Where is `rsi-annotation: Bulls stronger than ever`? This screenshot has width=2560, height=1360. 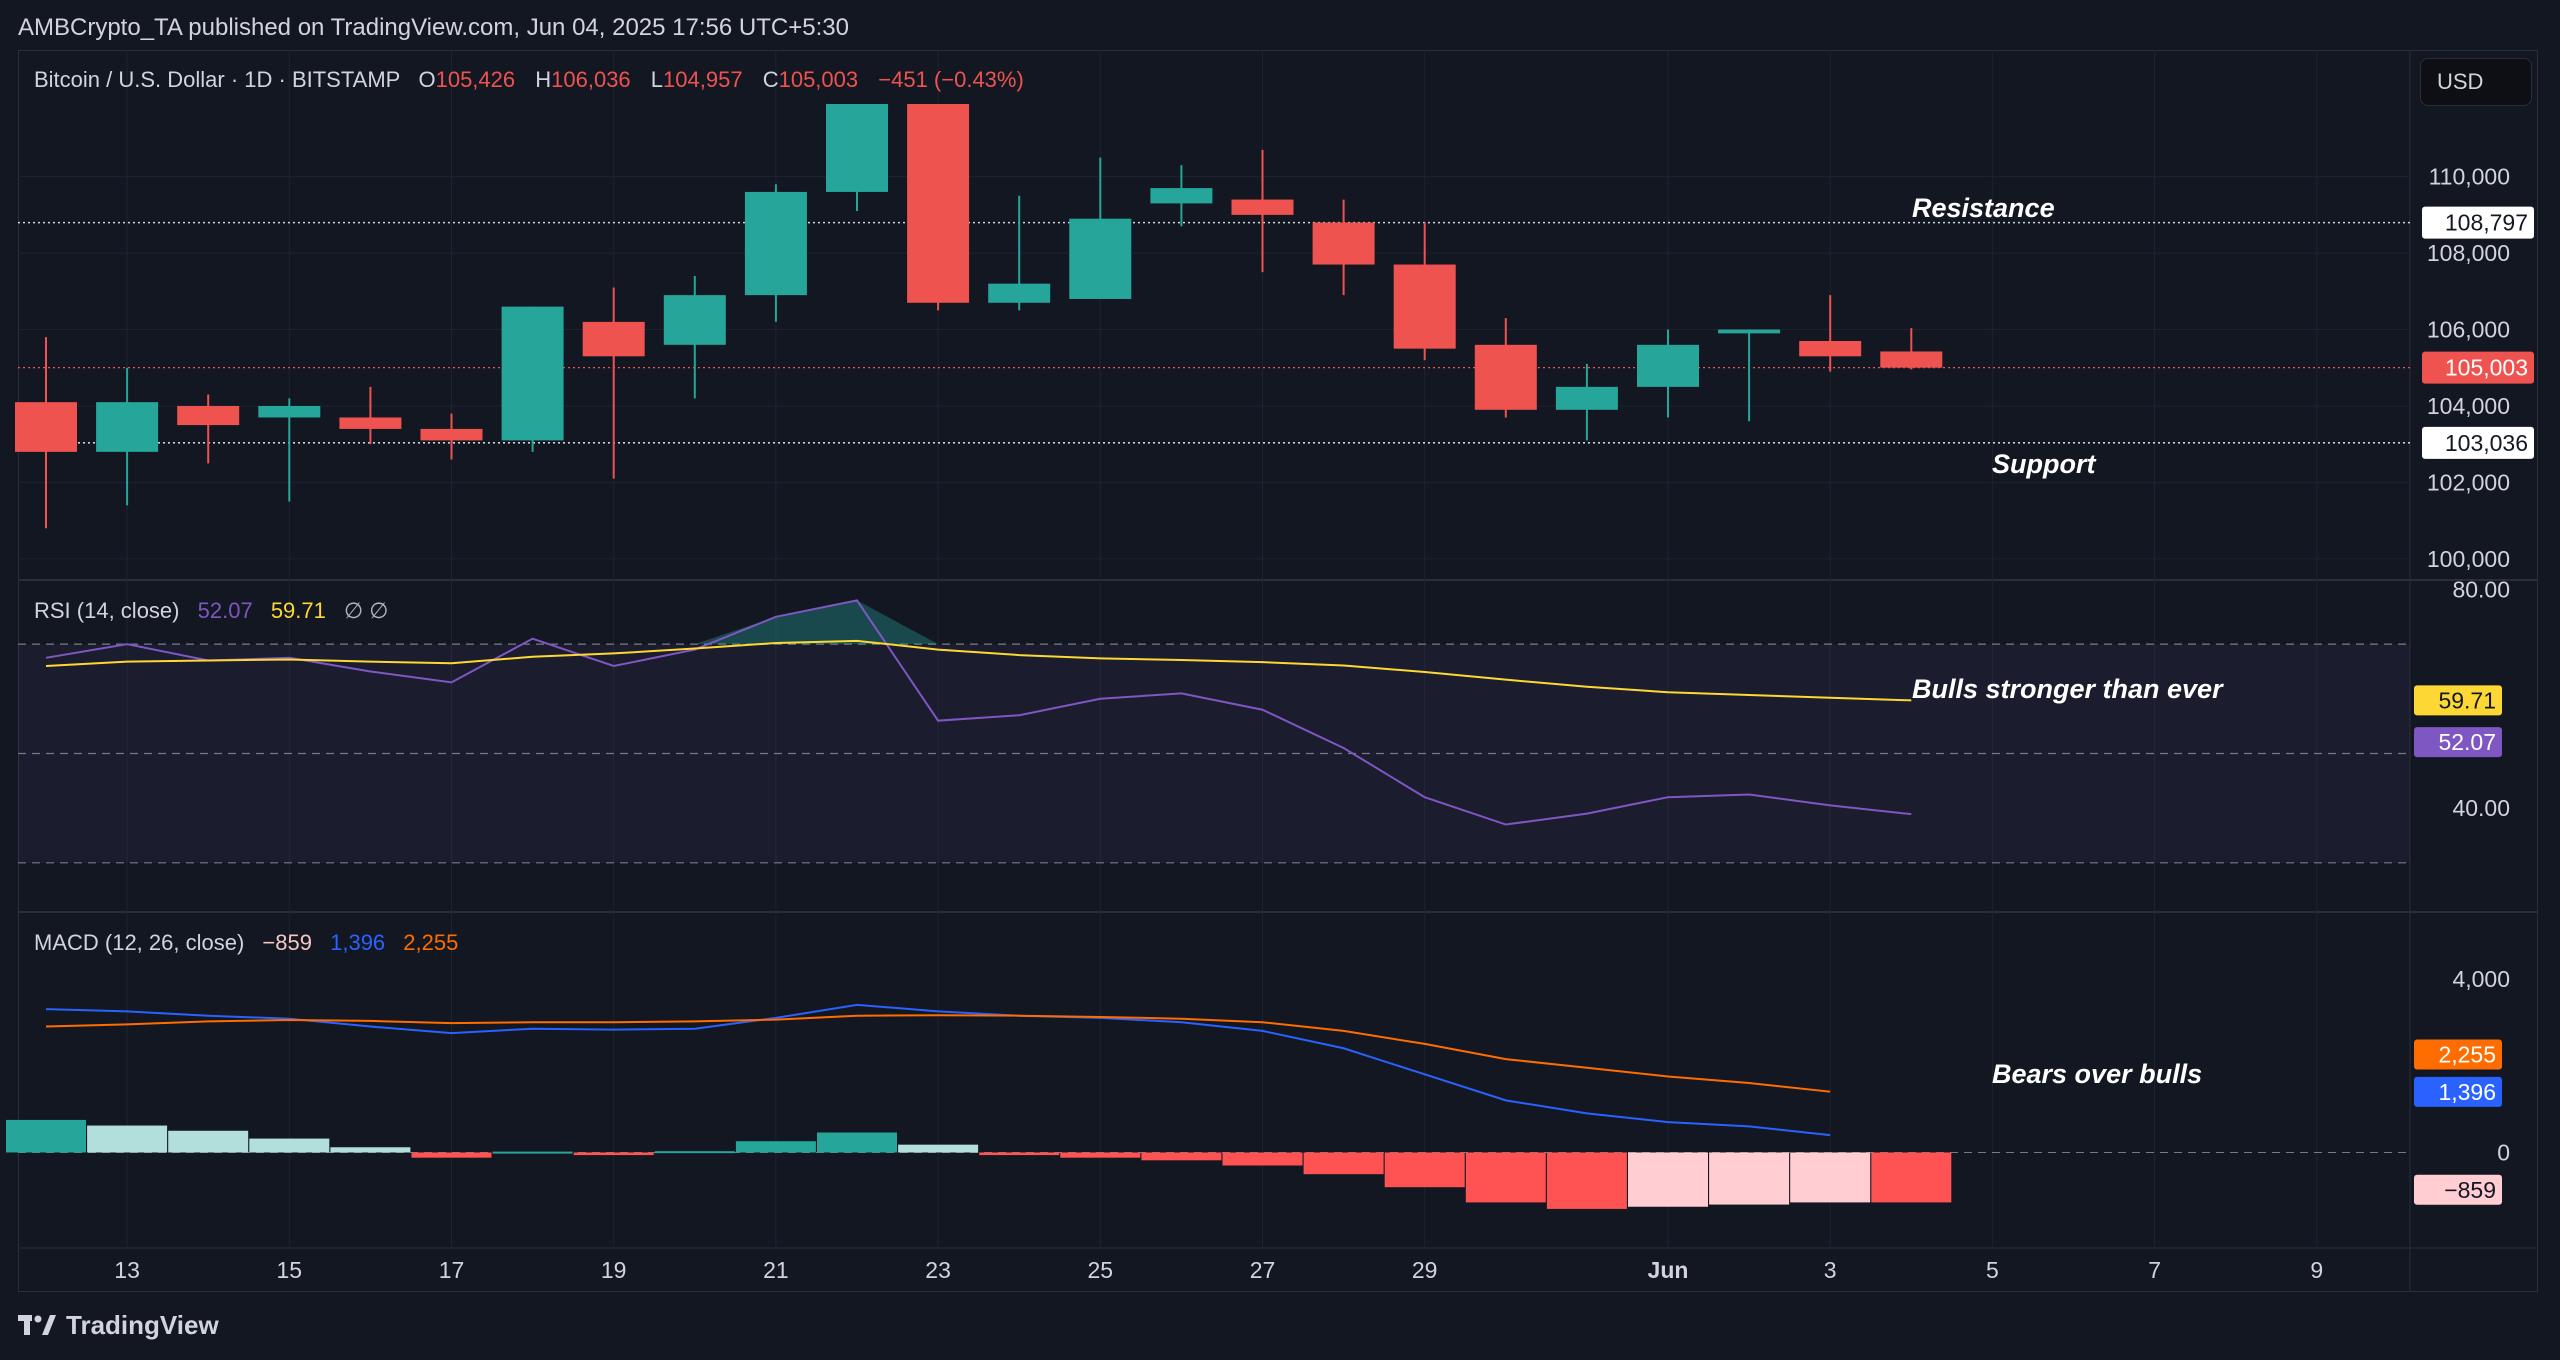 rsi-annotation: Bulls stronger than ever is located at coordinates (2067, 689).